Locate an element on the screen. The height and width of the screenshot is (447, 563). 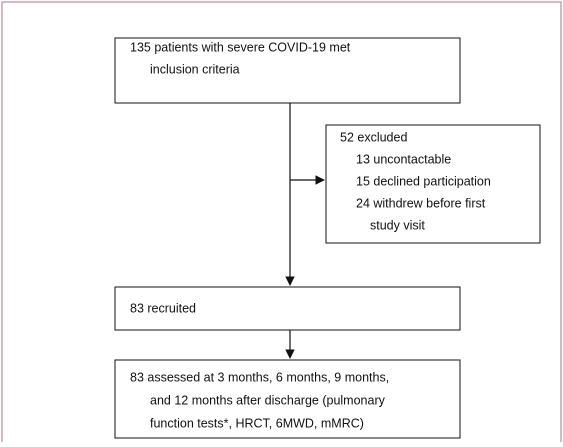
node-text: 24 withdrew before first is located at coordinates (421, 203).